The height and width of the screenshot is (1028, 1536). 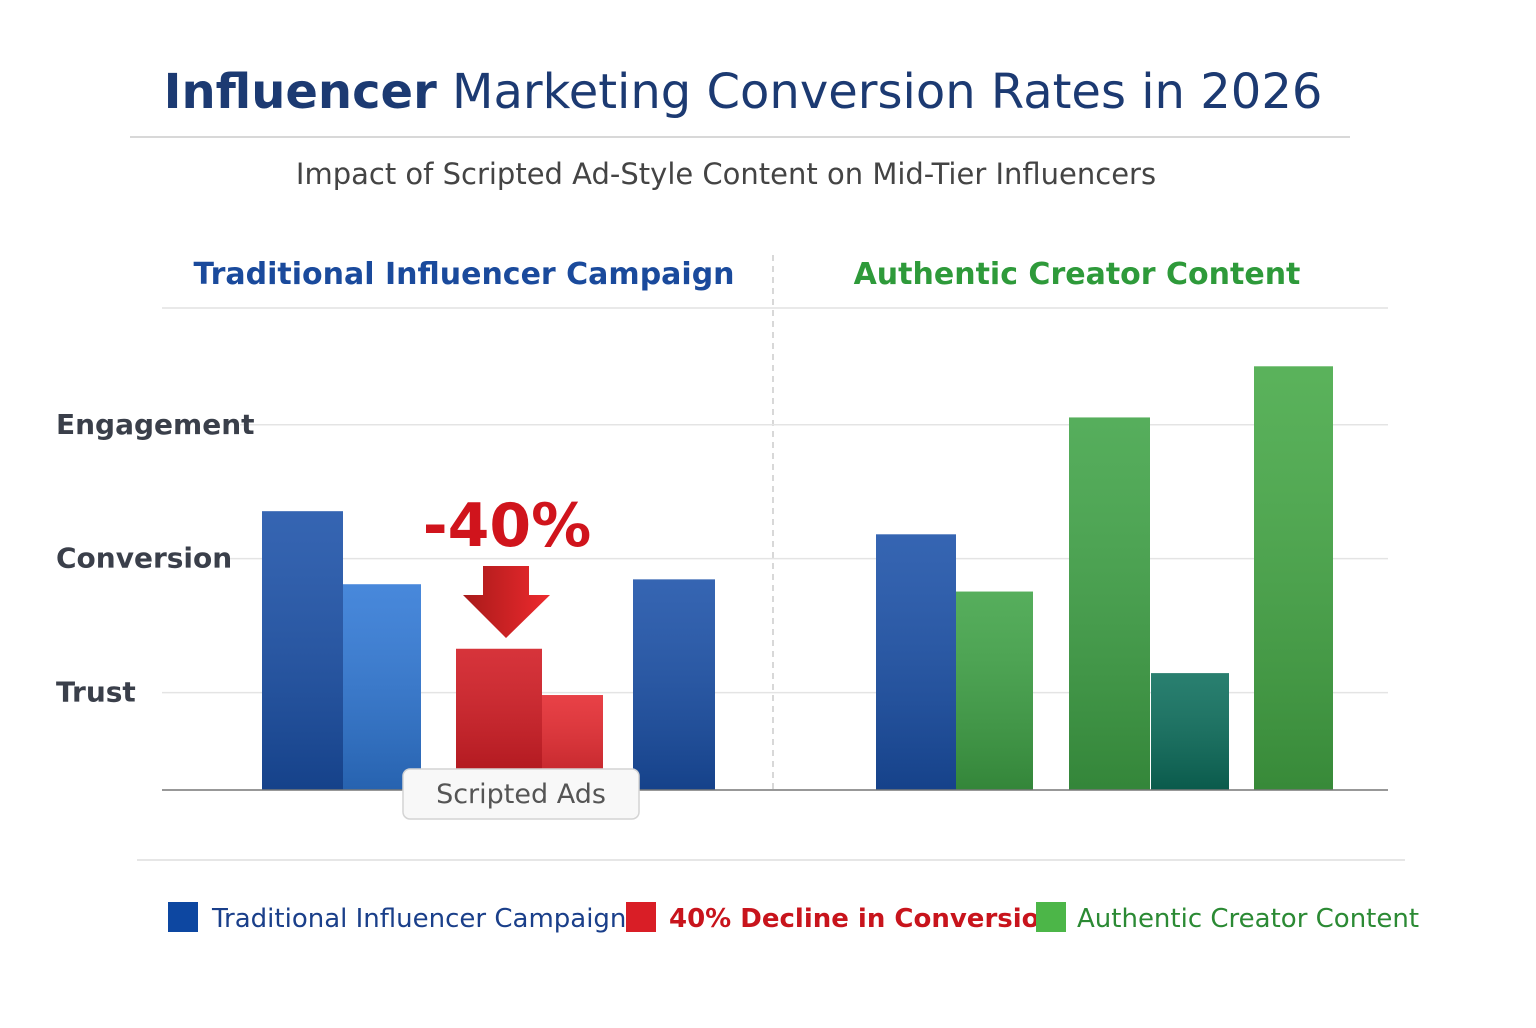 I want to click on legend-label-traditional: Traditional Influencer Campaign, so click(x=418, y=919).